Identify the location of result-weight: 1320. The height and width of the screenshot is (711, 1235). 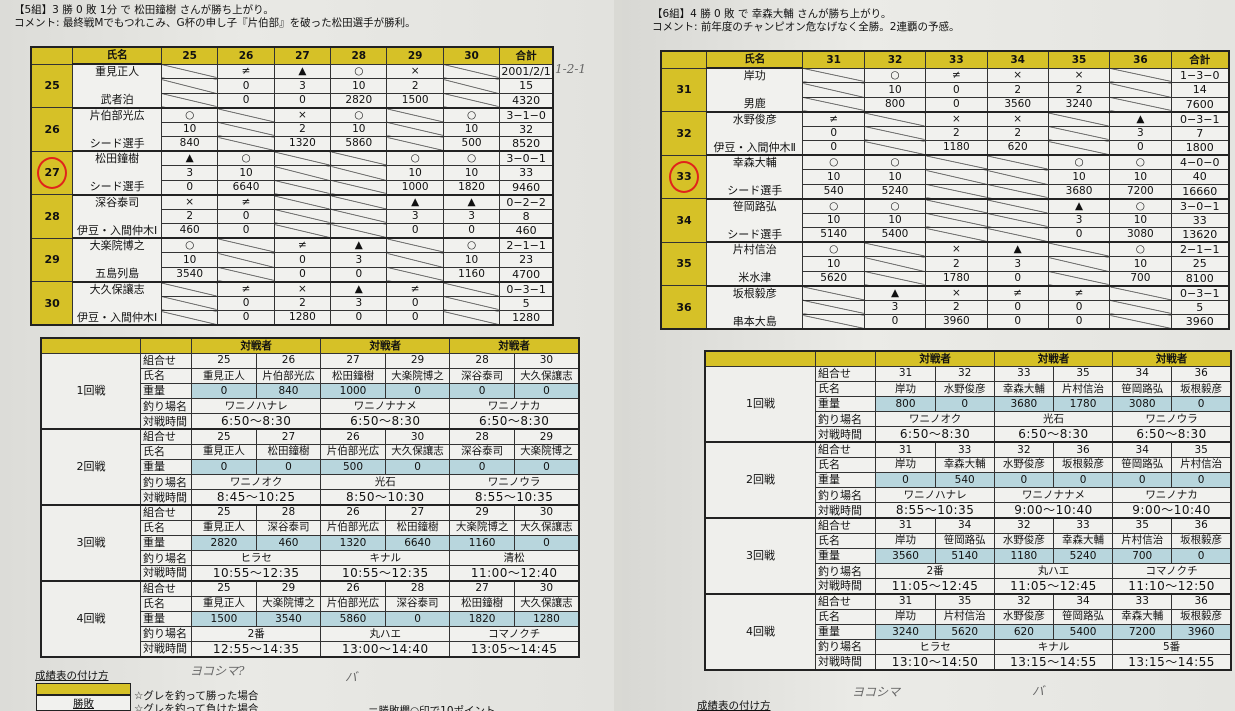
(302, 144).